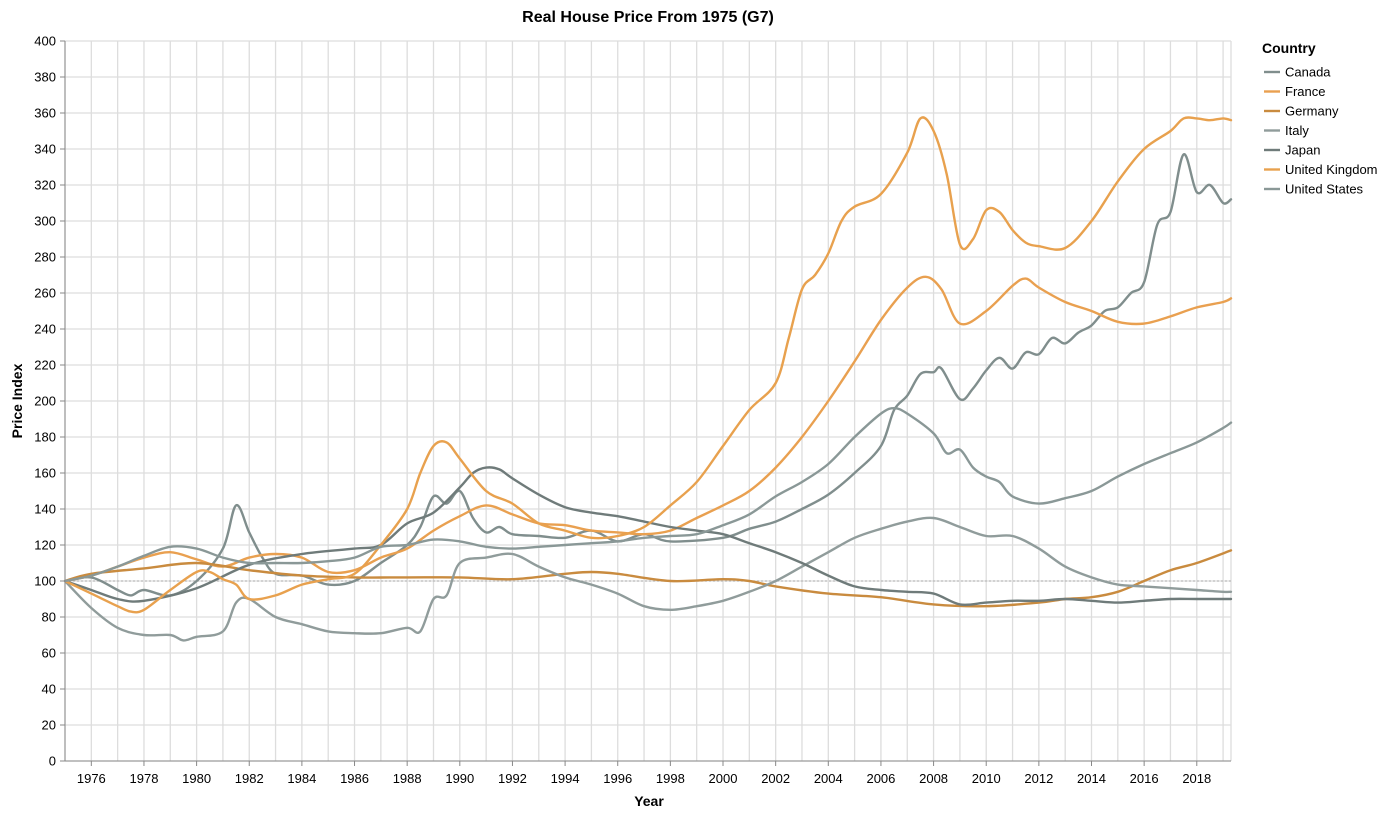 This screenshot has width=1400, height=816. I want to click on y-tick-label: 20, so click(49, 725).